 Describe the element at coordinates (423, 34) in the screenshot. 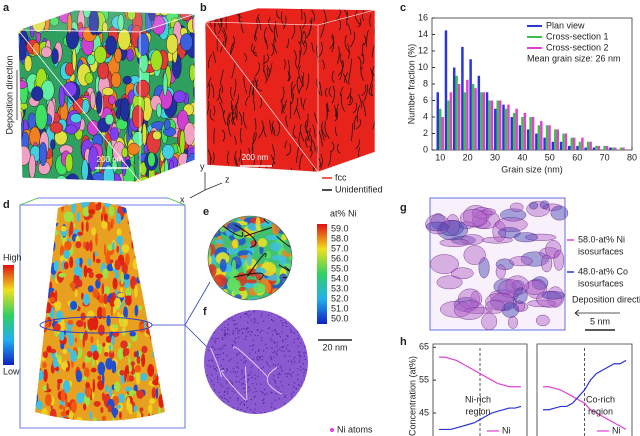

I see `y-tick-label: 14` at that location.